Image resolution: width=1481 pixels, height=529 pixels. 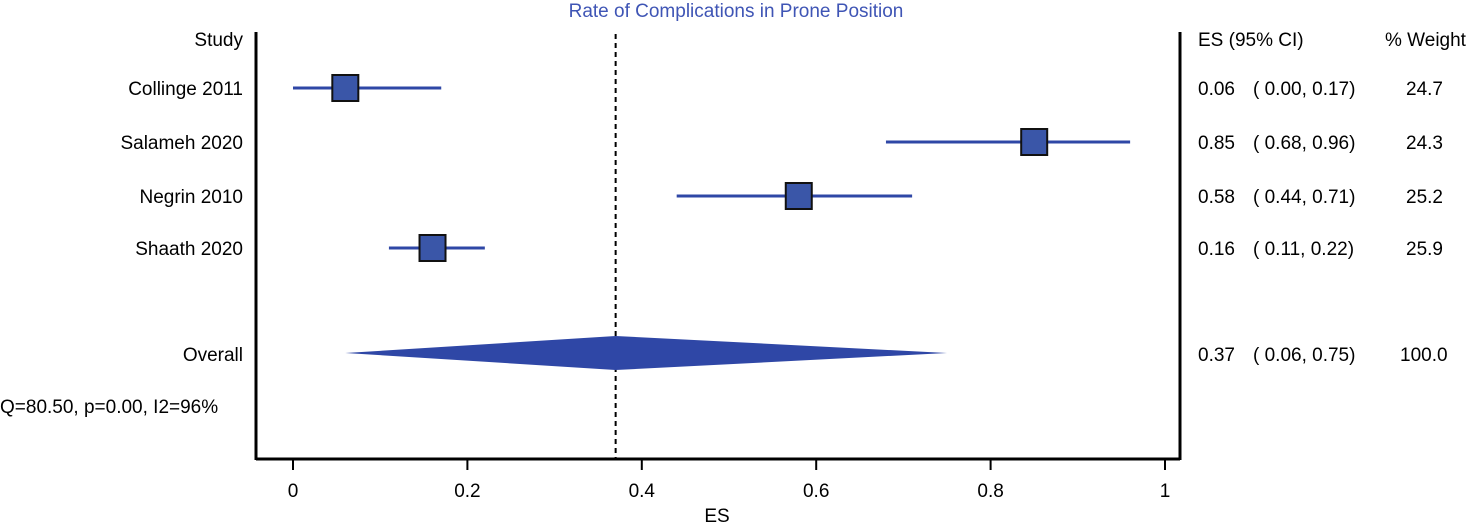 What do you see at coordinates (181, 143) in the screenshot?
I see `study-label: Salameh 2020` at bounding box center [181, 143].